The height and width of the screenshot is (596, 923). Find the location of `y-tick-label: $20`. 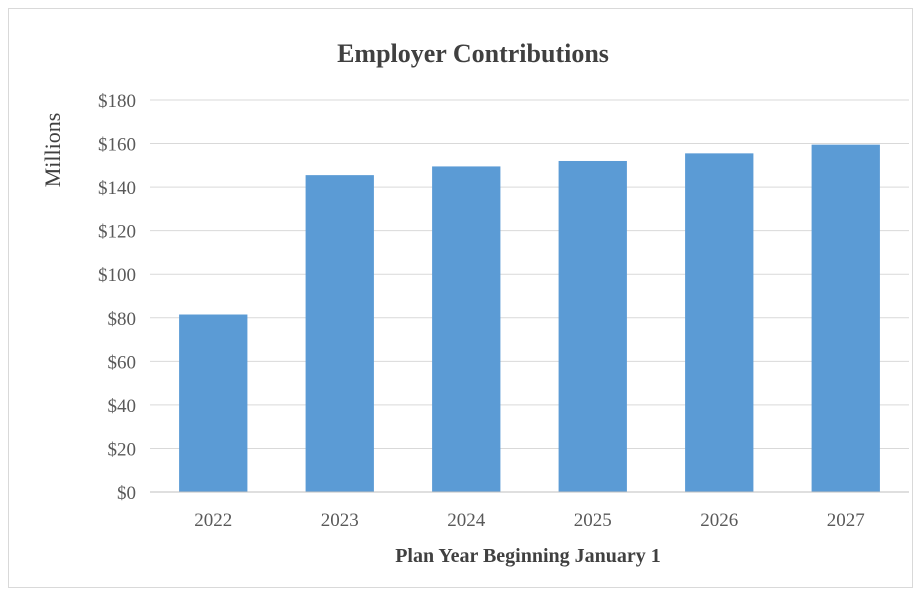

y-tick-label: $20 is located at coordinates (122, 449).